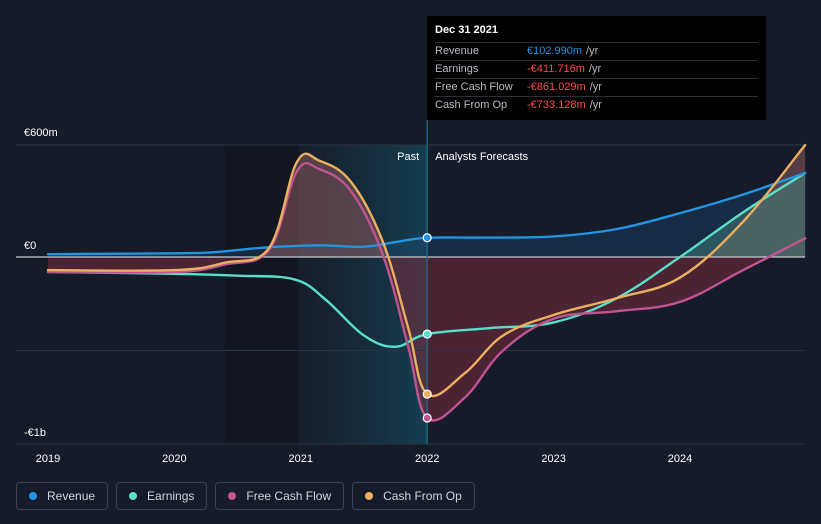 Image resolution: width=821 pixels, height=524 pixels. Describe the element at coordinates (174, 459) in the screenshot. I see `x-tick-label: 2020` at that location.